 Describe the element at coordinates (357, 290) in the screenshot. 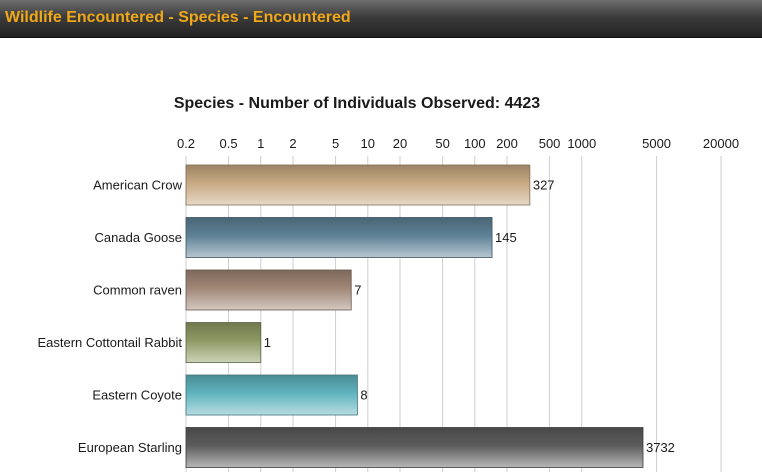

I see `data-label: 7` at that location.